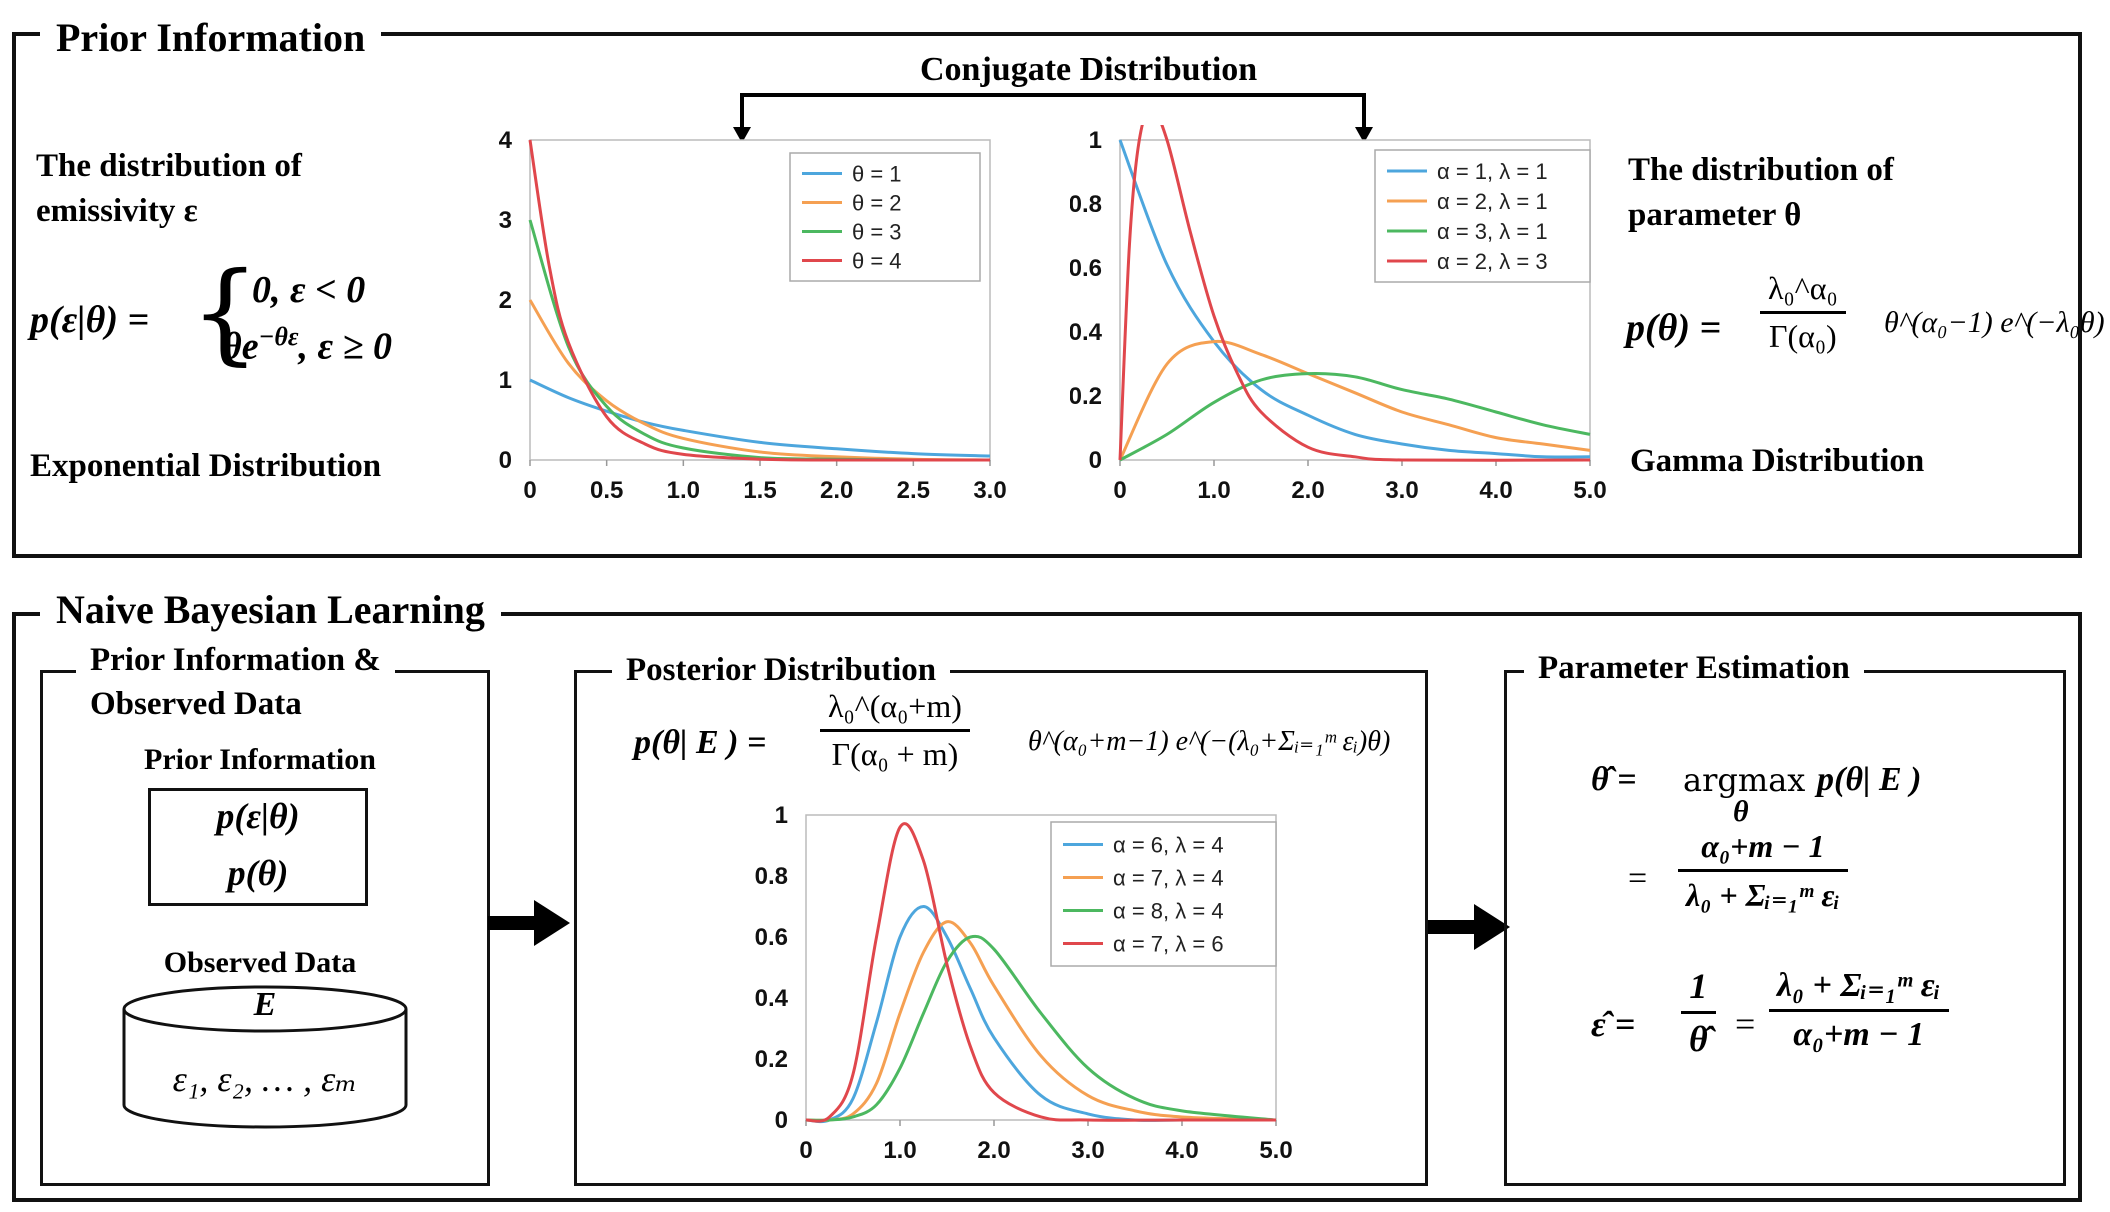  I want to click on legend-label: α = 2, λ = 1, so click(1492, 201).